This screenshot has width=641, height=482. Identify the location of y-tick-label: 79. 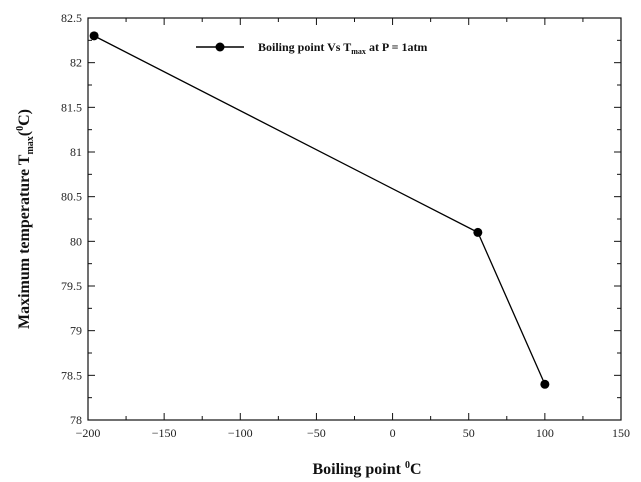
(76, 331).